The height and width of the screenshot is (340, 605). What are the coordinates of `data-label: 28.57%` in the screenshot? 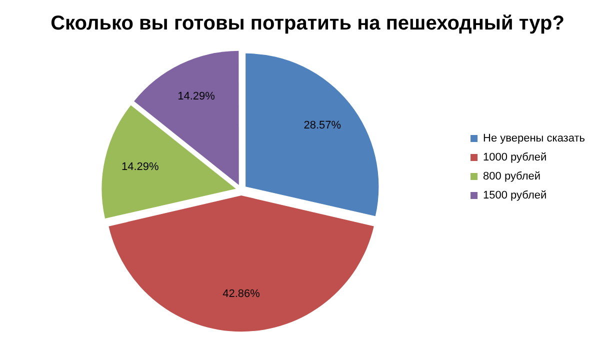 It's located at (323, 125).